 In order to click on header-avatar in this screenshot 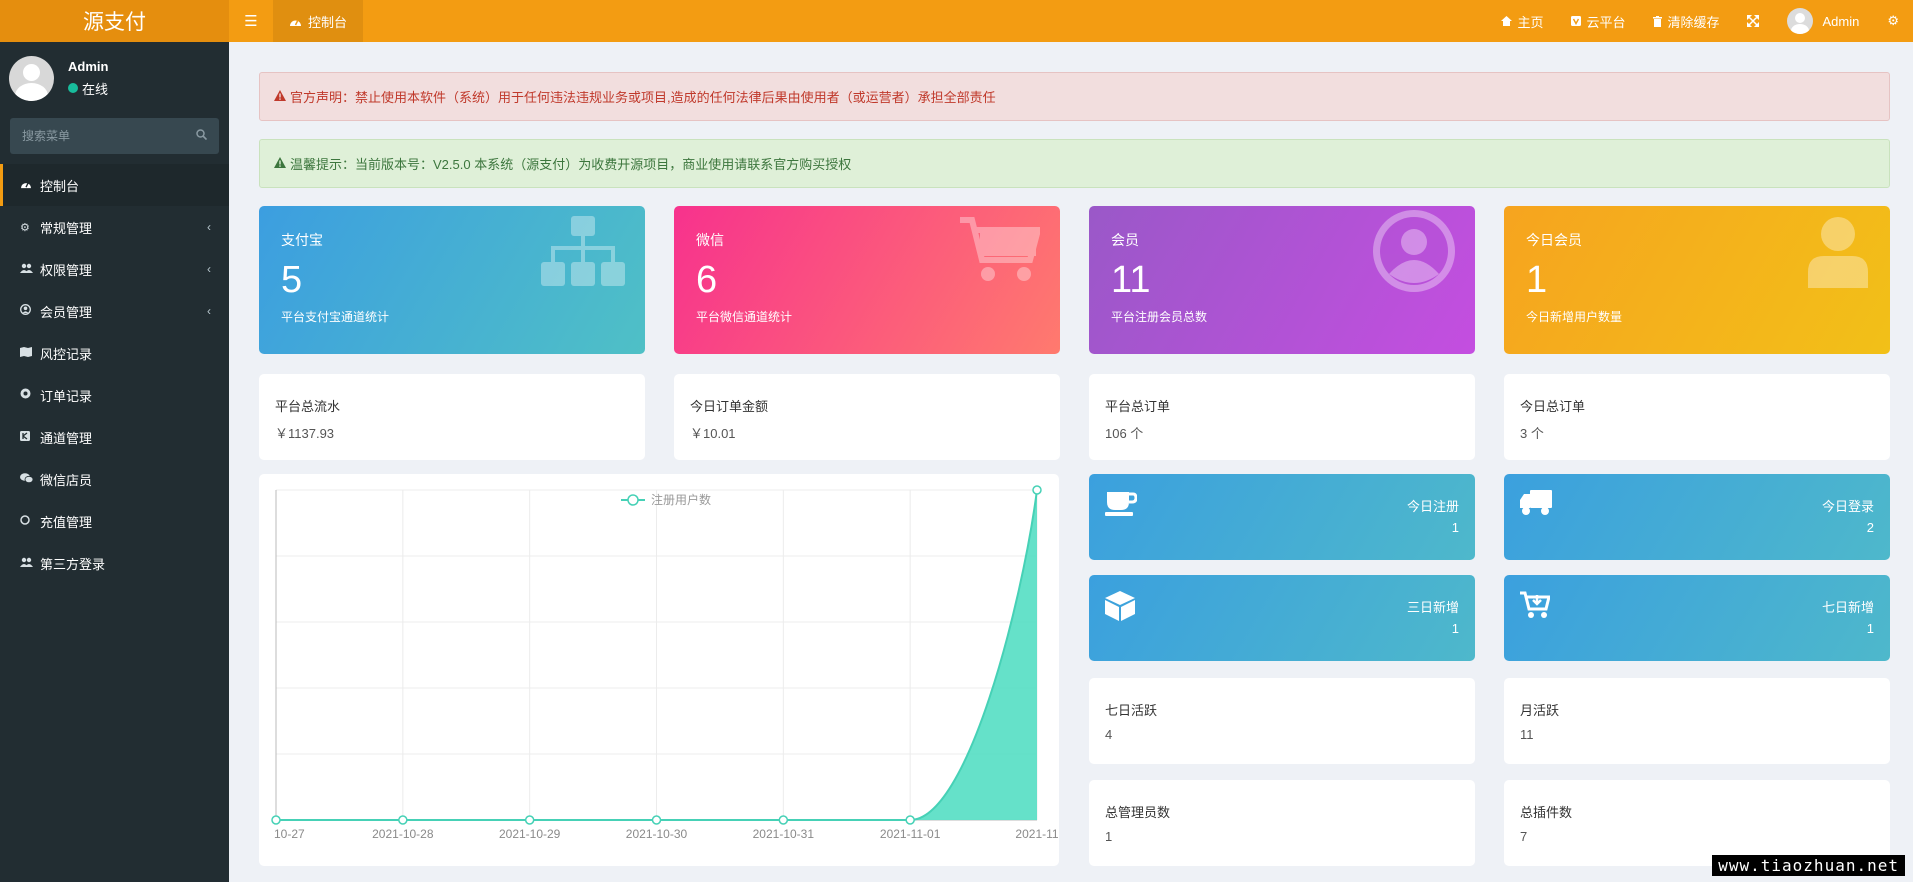, I will do `click(1800, 21)`.